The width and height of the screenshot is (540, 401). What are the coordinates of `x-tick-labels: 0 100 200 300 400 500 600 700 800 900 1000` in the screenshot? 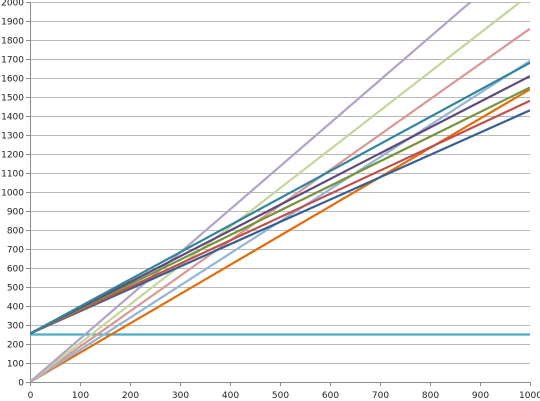 It's located at (284, 396).